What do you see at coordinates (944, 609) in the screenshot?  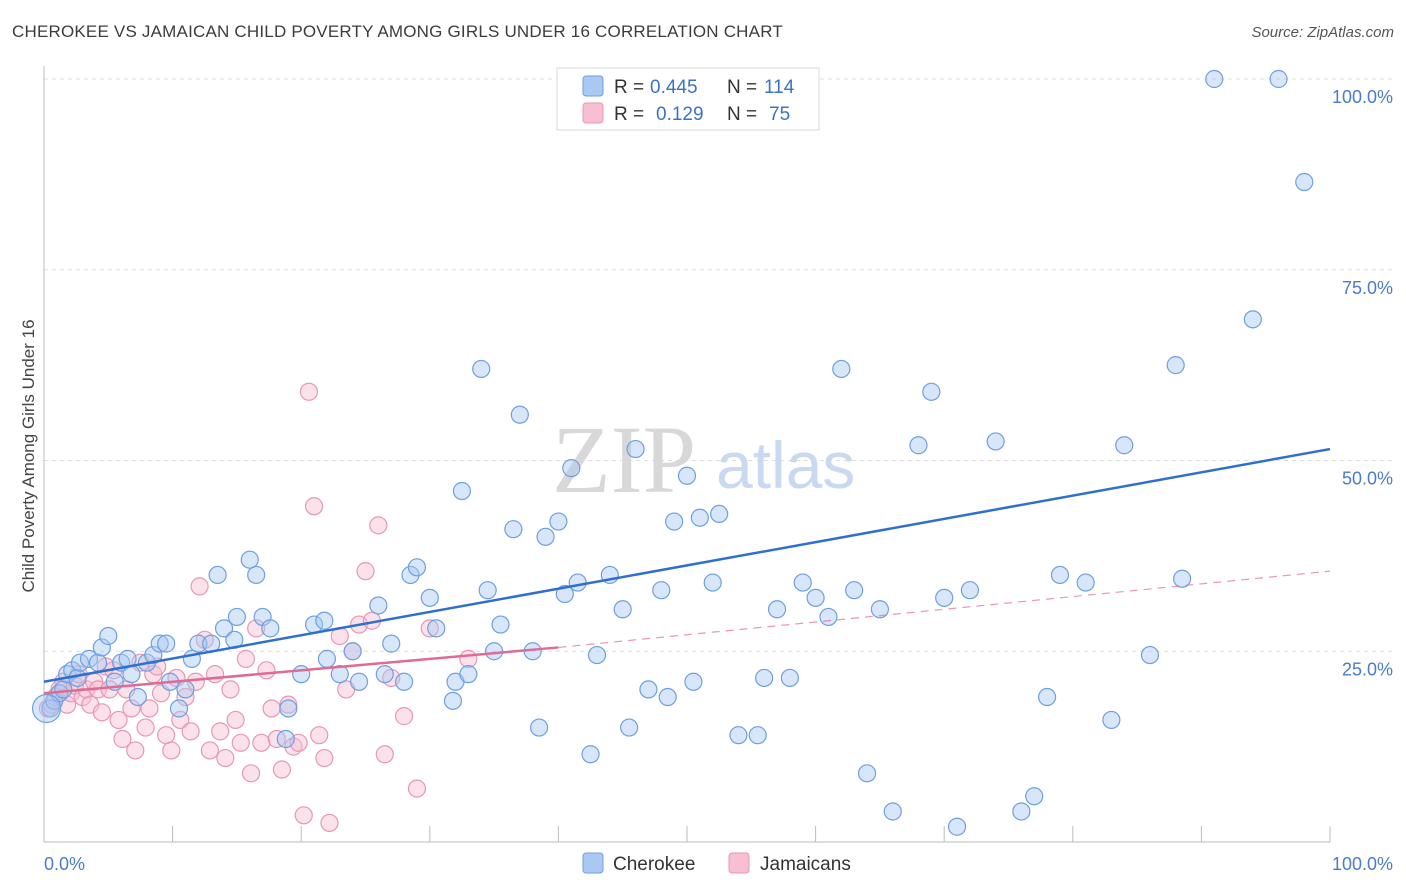 I see `jamaicans-trend-extension` at bounding box center [944, 609].